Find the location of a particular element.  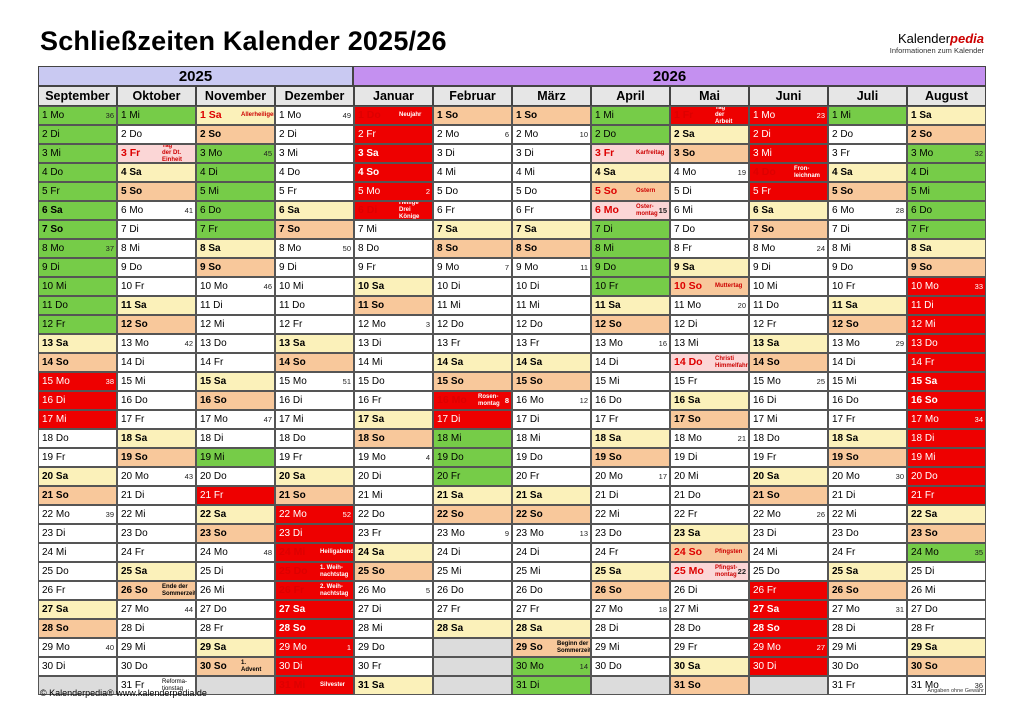

day-cell: 15 So is located at coordinates (472, 381).